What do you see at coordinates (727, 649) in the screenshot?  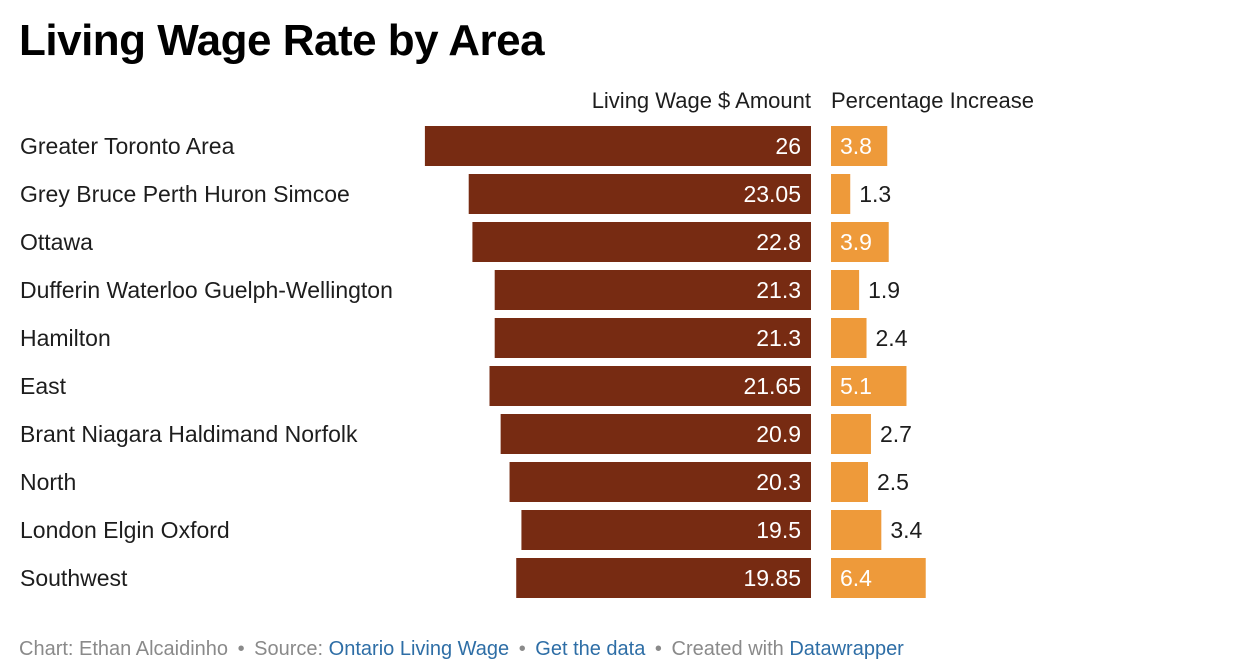 I see `footer-created-label: Created with` at bounding box center [727, 649].